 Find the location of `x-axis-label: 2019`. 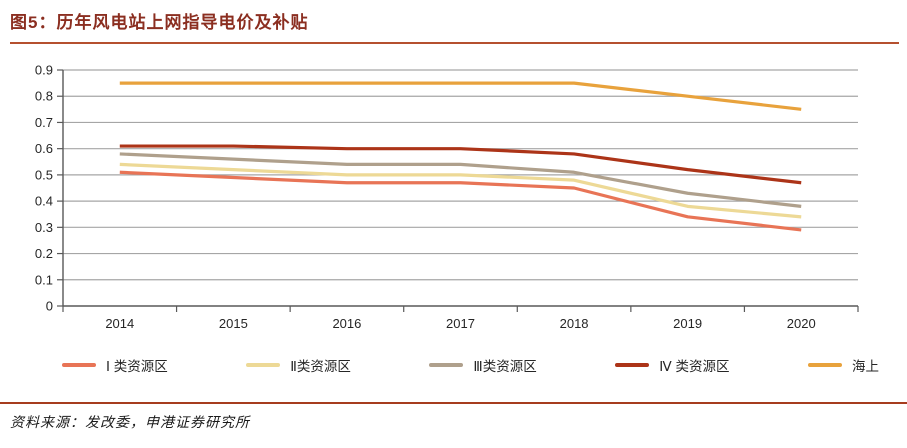

x-axis-label: 2019 is located at coordinates (687, 323).